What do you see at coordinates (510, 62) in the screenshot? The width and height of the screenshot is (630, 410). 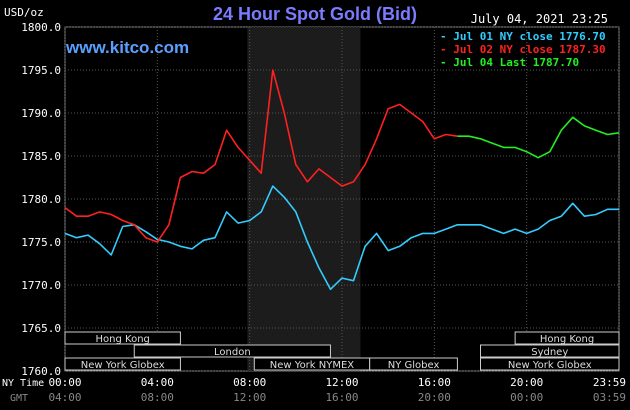 I see `legend-entry-jul04: - Jul 04 Last 1787.70` at bounding box center [510, 62].